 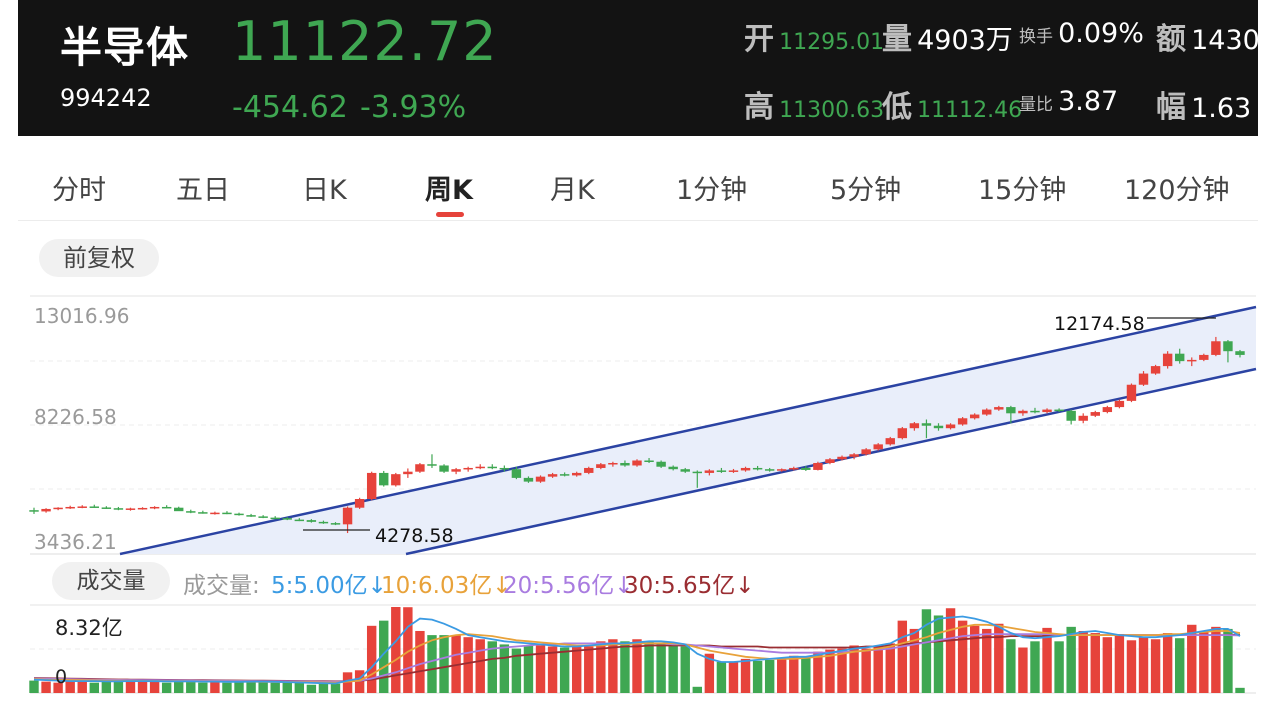 I want to click on vol-ratio-label: 量比, so click(x=1036, y=105).